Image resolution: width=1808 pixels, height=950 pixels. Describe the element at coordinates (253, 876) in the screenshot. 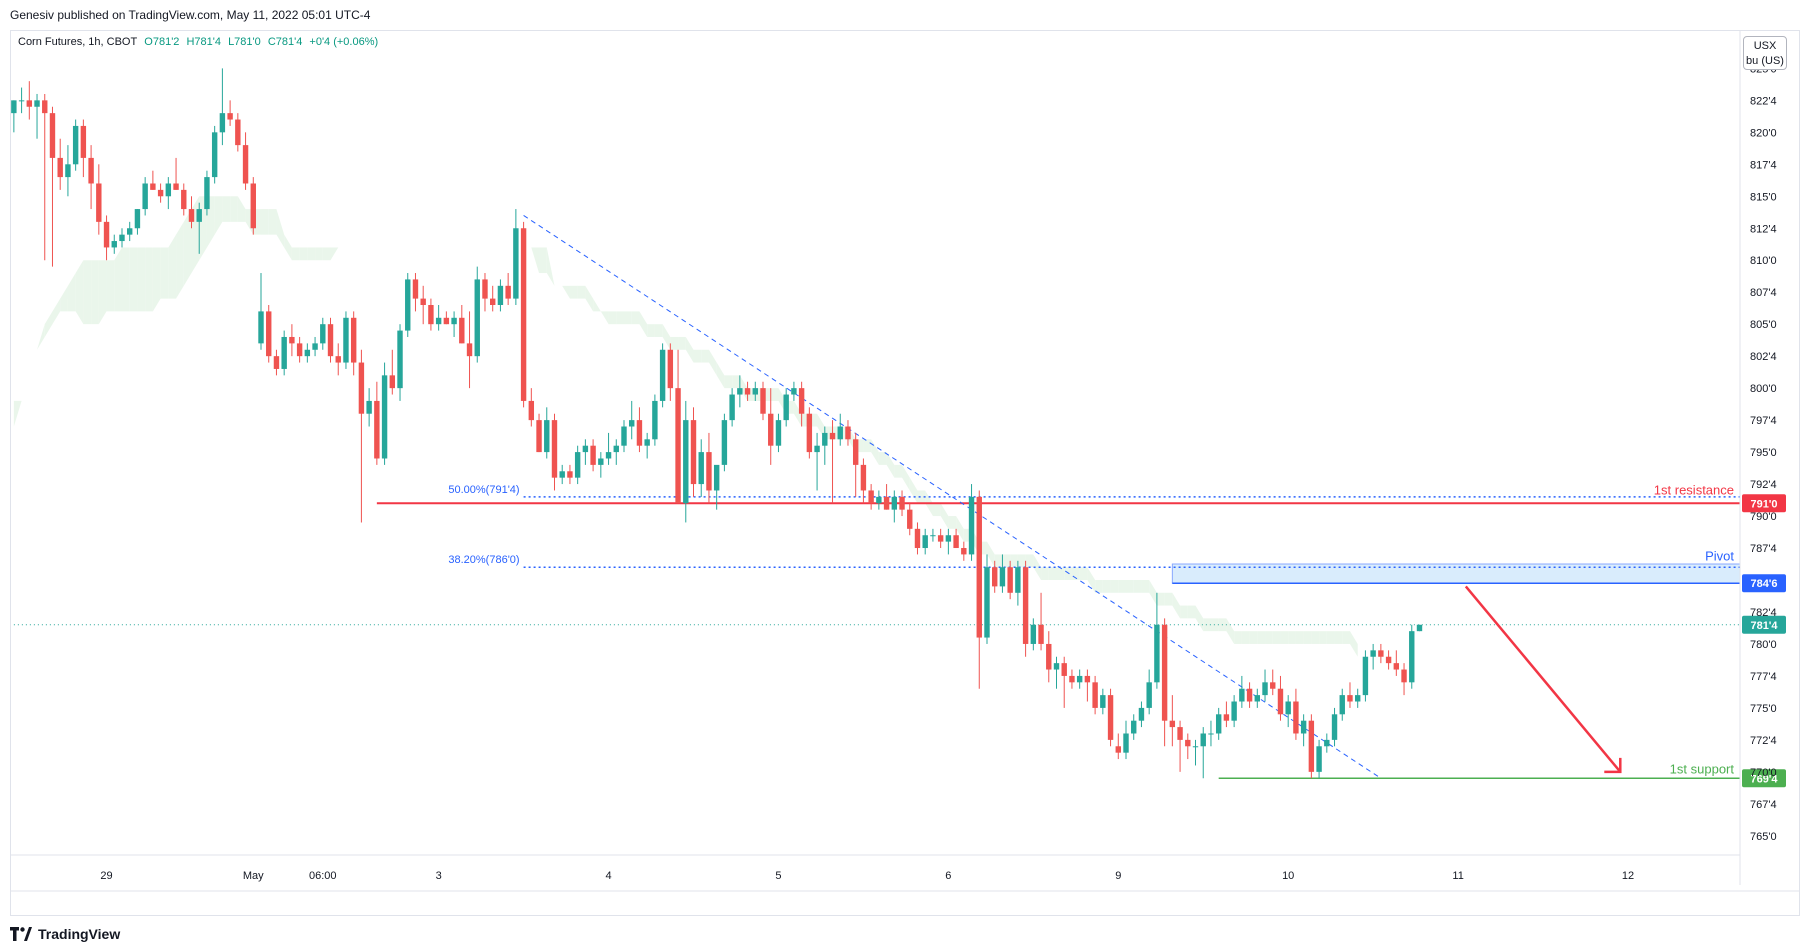

I see `x-tick-label: May` at that location.